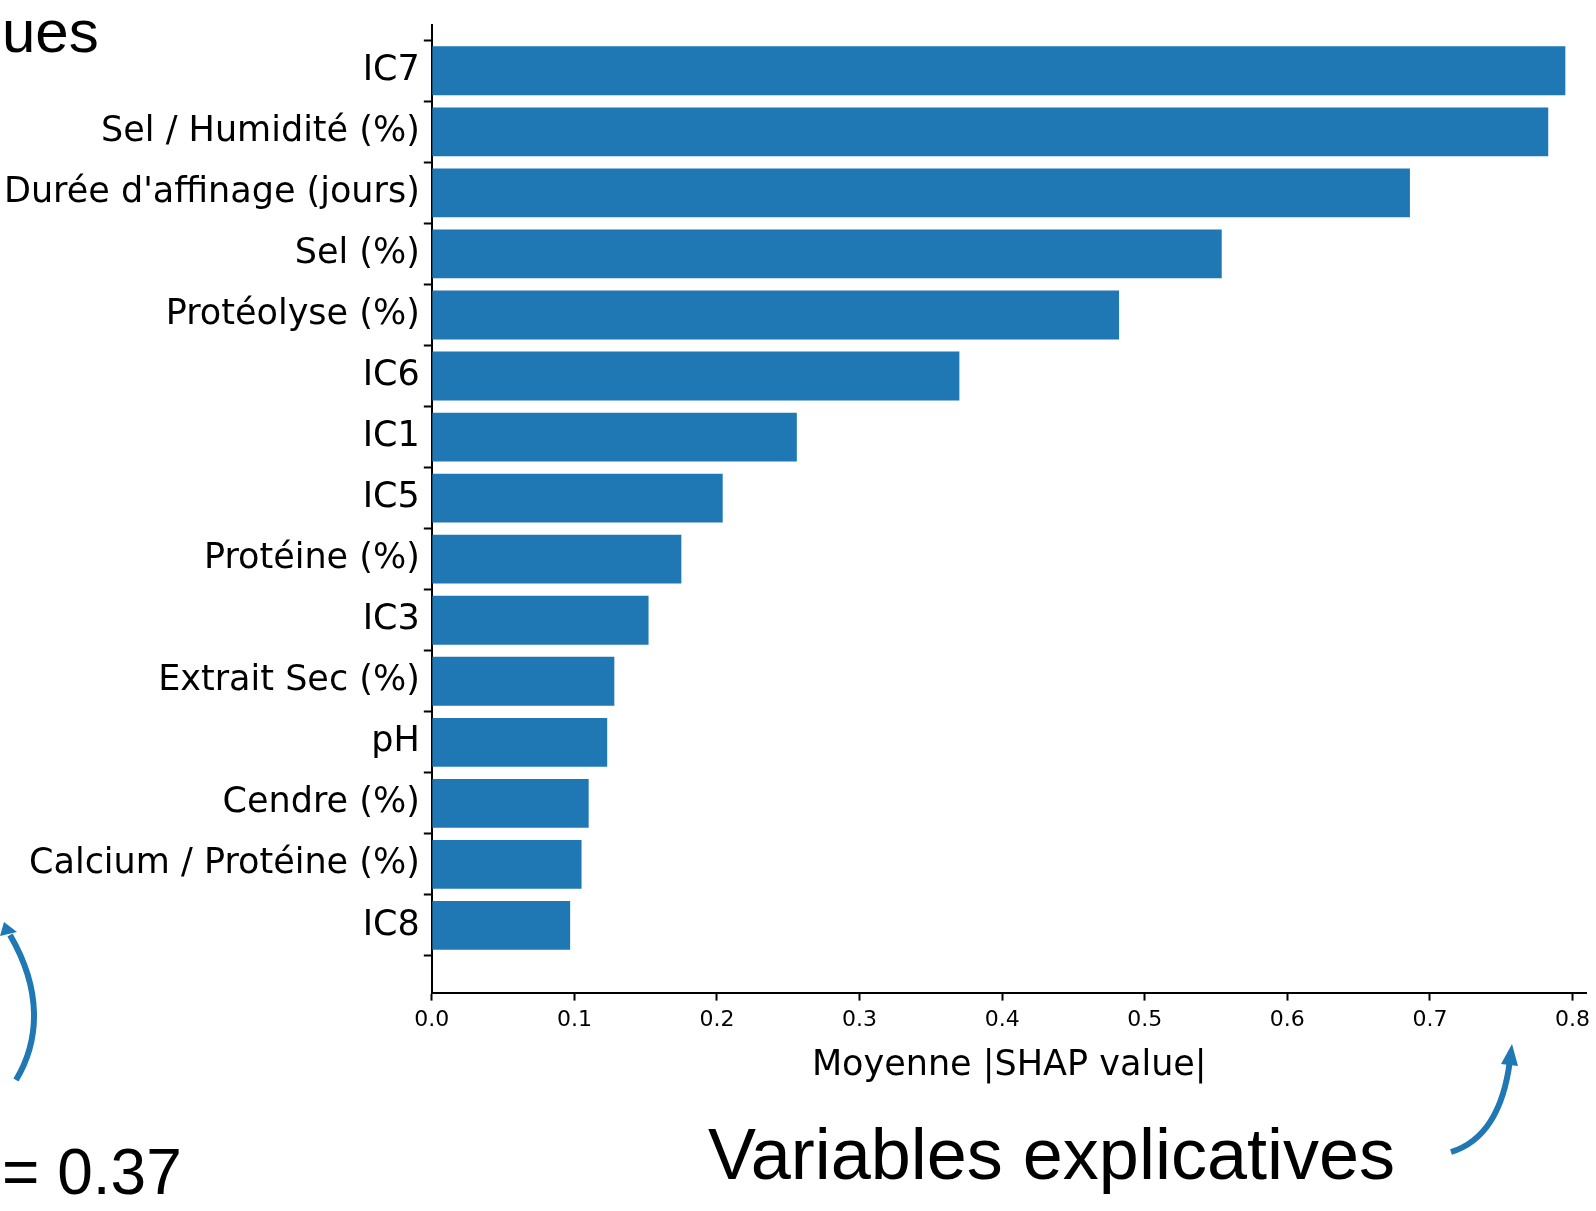  What do you see at coordinates (391, 434) in the screenshot?
I see `y-tick-label: IC1` at bounding box center [391, 434].